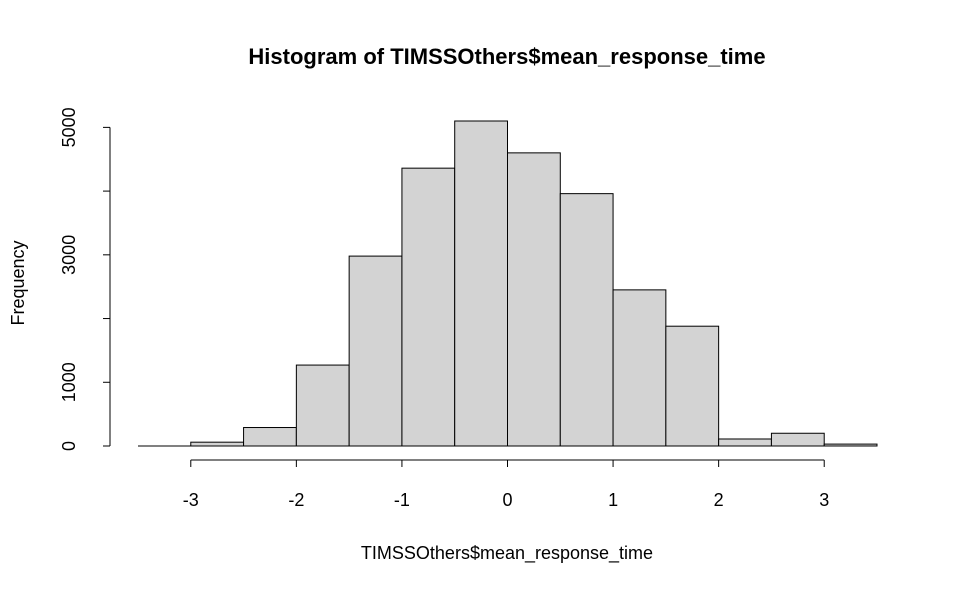 The image size is (962, 594). Describe the element at coordinates (85, 279) in the screenshot. I see `y-axis: 0 1000 3000 5000` at that location.